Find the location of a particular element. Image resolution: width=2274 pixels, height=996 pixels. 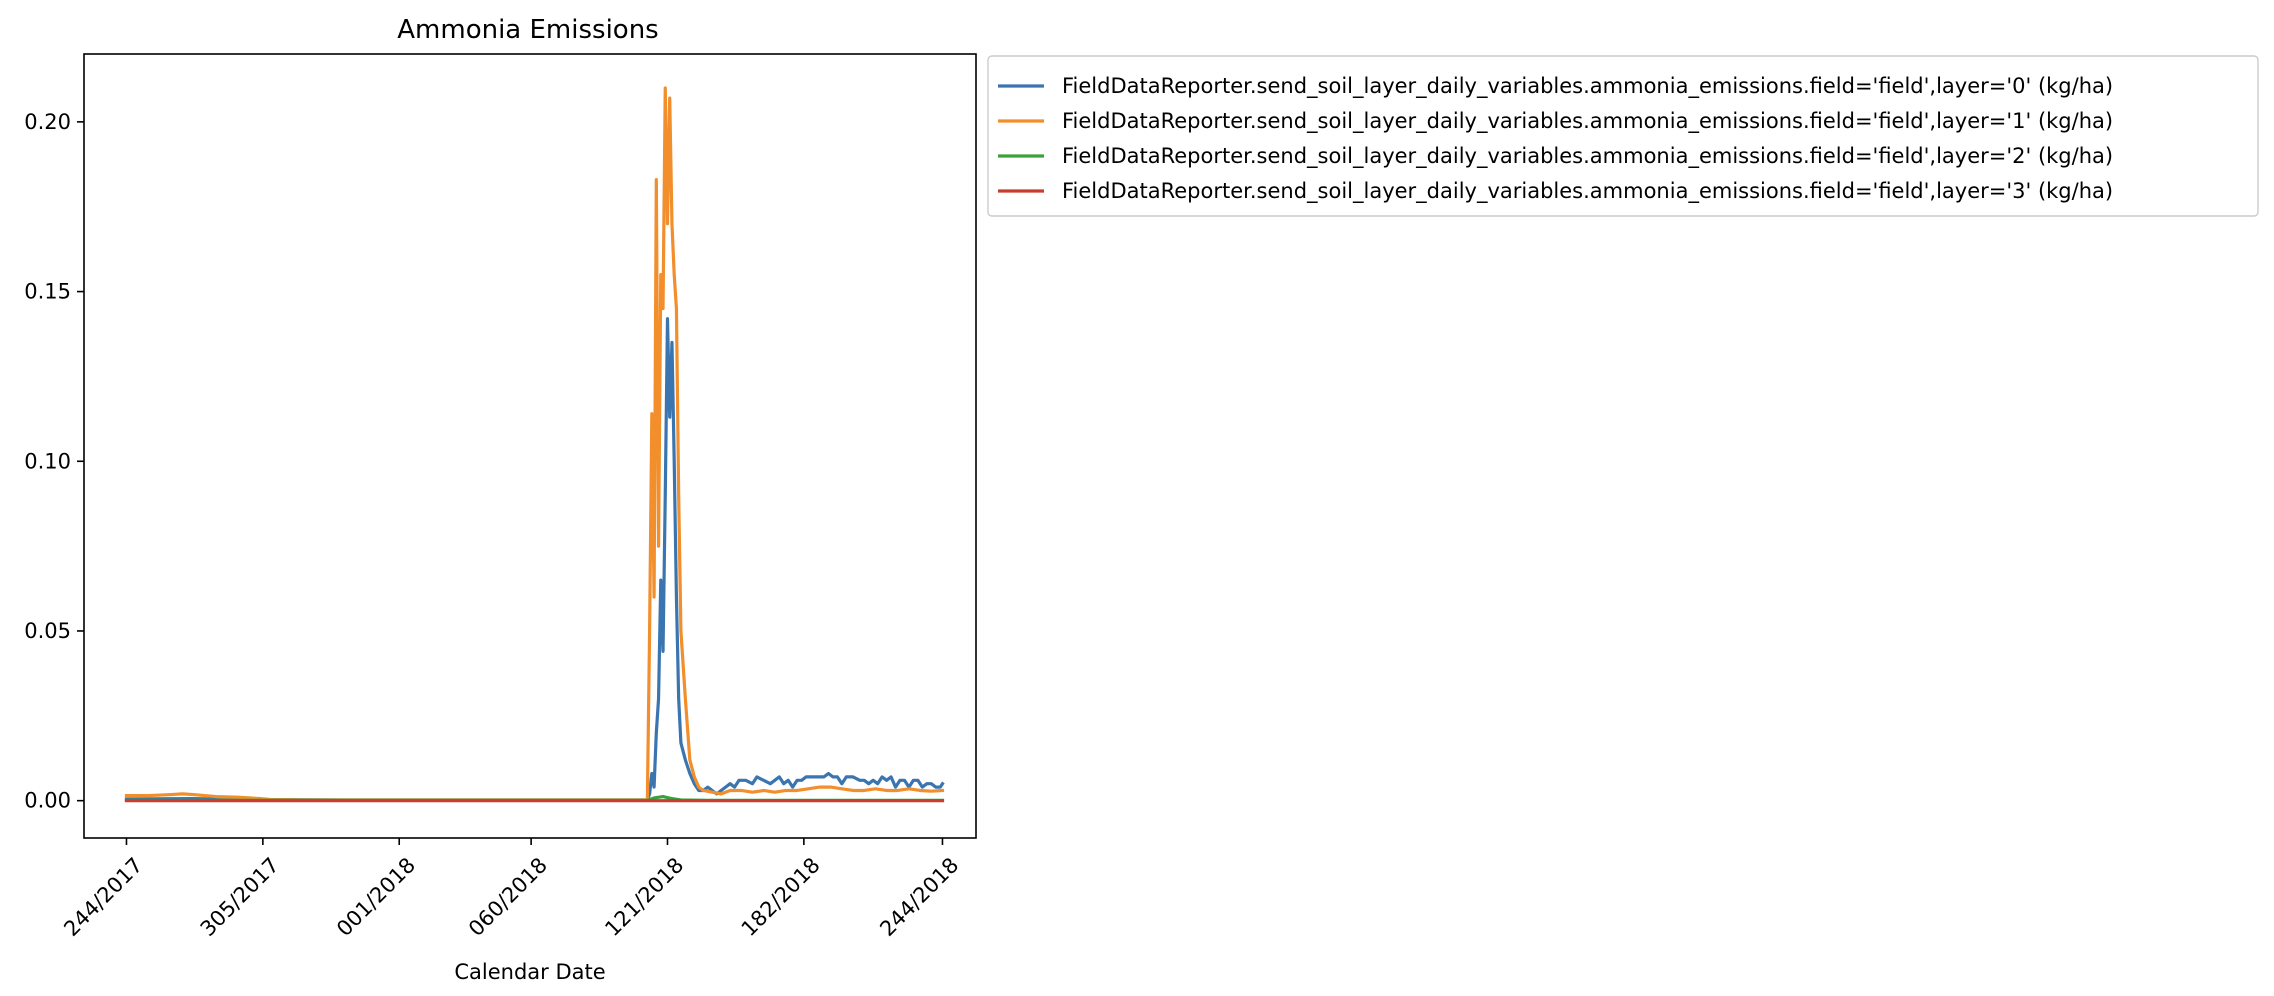

x-axis-label: Calendar Date is located at coordinates (529, 972).